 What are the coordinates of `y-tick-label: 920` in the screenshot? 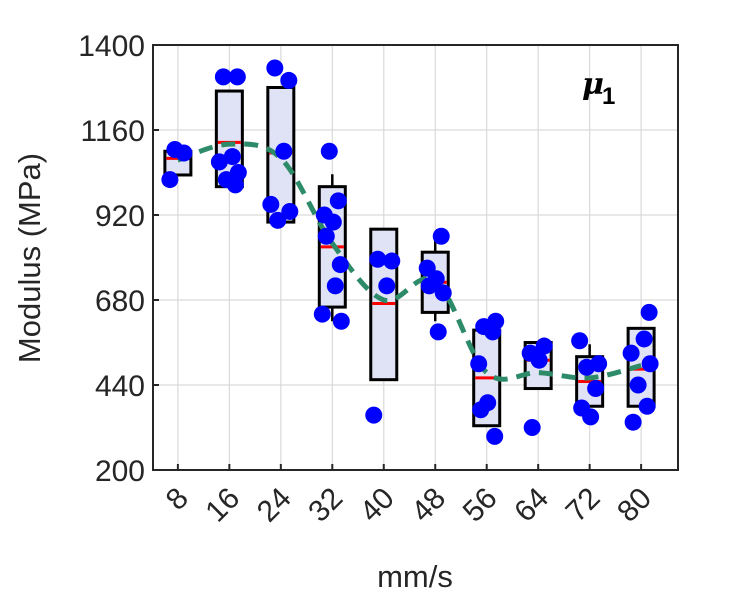 It's located at (120, 216).